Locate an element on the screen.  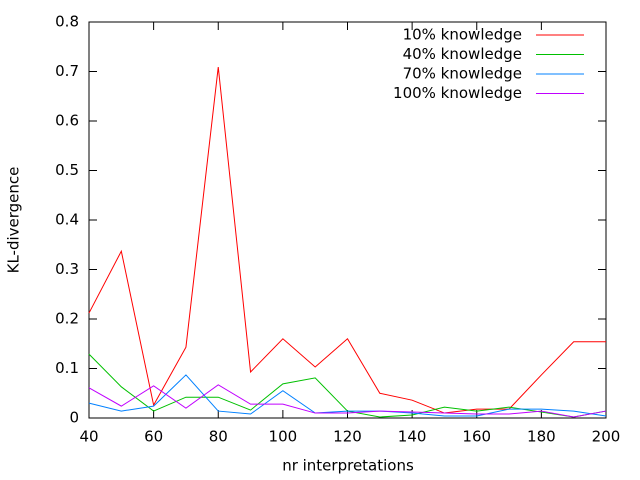
x-tick-label: 140 is located at coordinates (412, 437).